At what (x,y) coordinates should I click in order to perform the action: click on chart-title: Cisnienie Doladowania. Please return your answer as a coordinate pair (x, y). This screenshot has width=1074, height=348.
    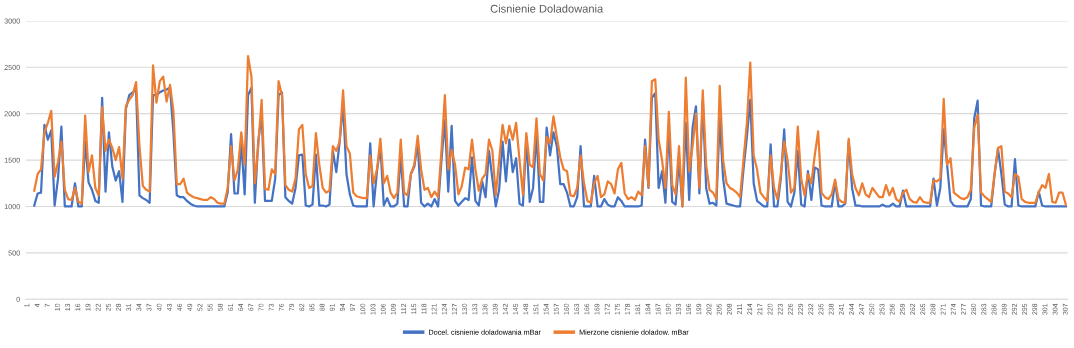
    Looking at the image, I should click on (547, 8).